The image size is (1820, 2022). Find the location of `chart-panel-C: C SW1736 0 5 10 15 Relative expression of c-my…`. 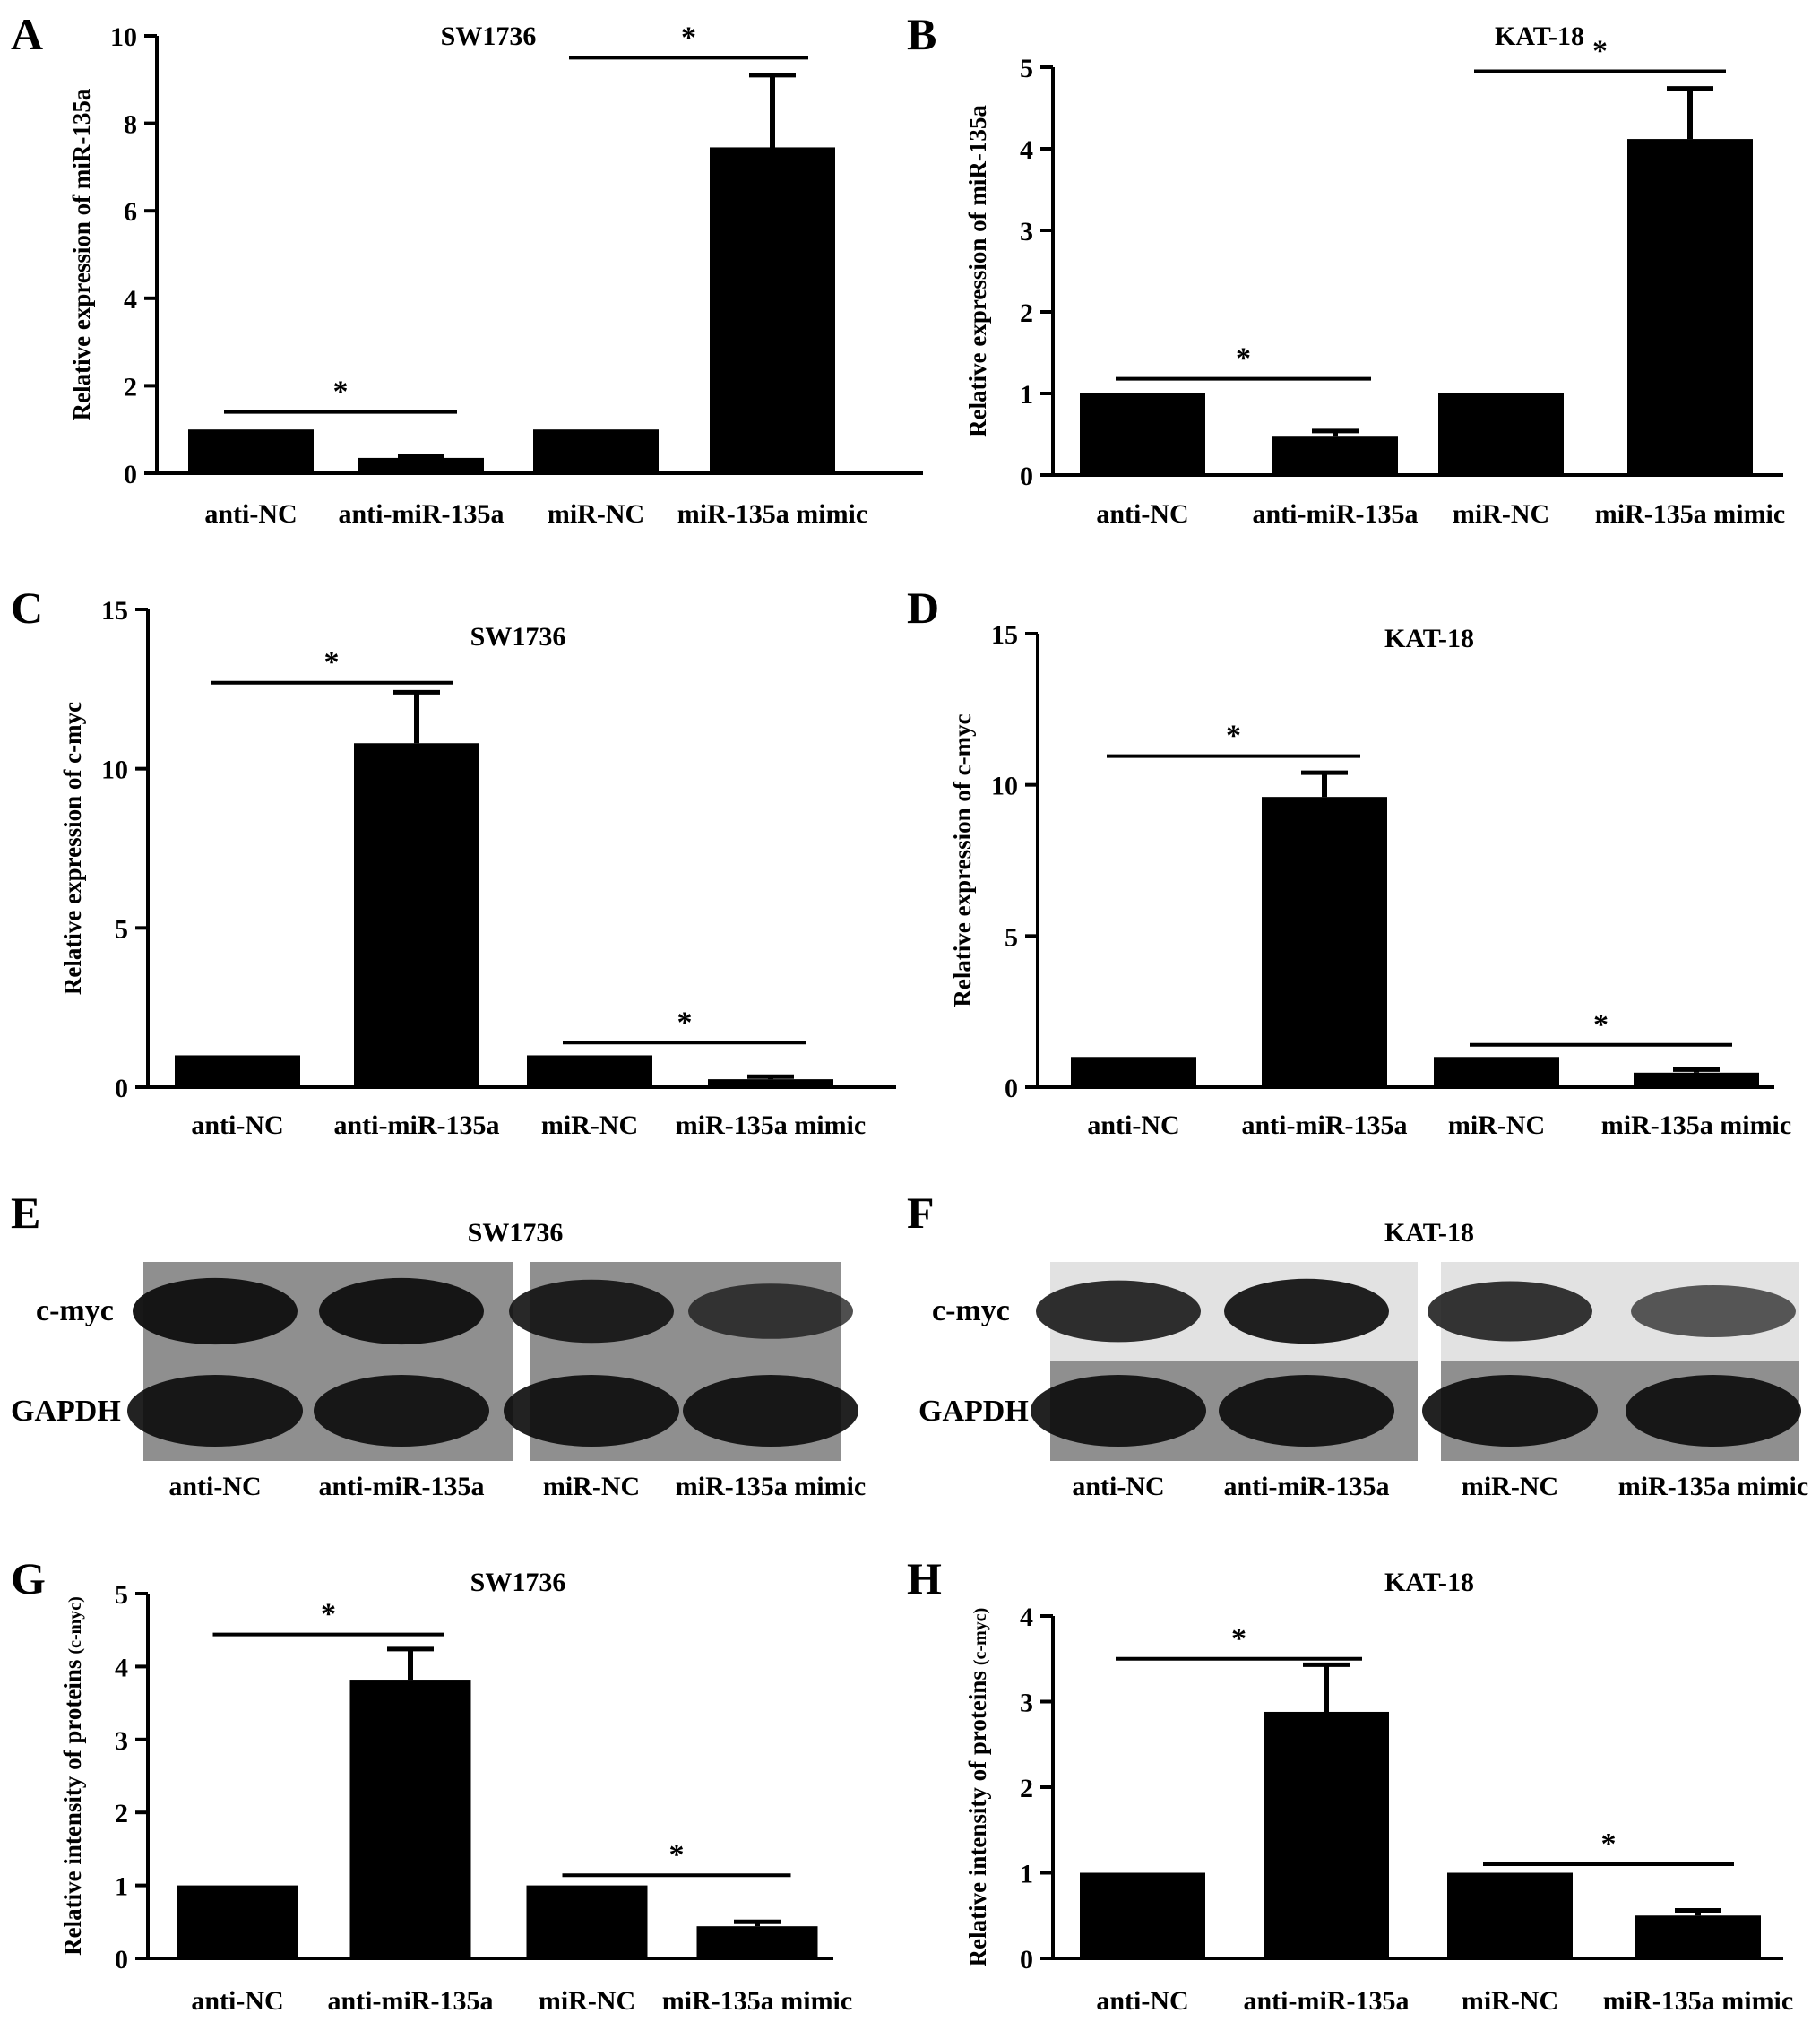

chart-panel-C: C SW1736 0 5 10 15 Relative expression of c-my… is located at coordinates (453, 862).